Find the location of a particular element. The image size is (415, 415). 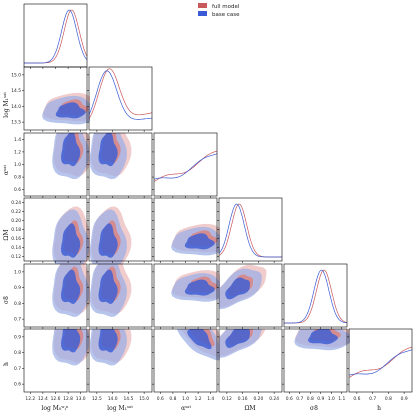

legend-label-base: base case is located at coordinates (226, 15).